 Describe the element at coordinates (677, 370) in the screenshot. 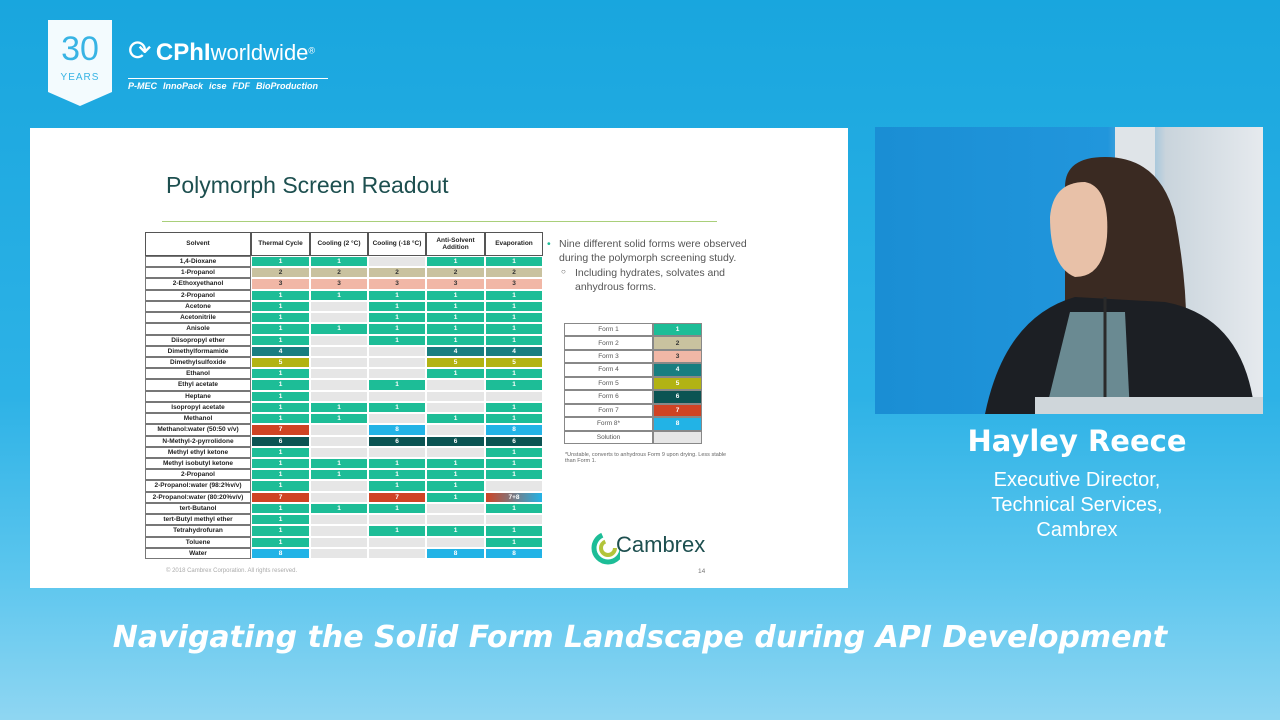

I see `legend-swatch: 4` at that location.